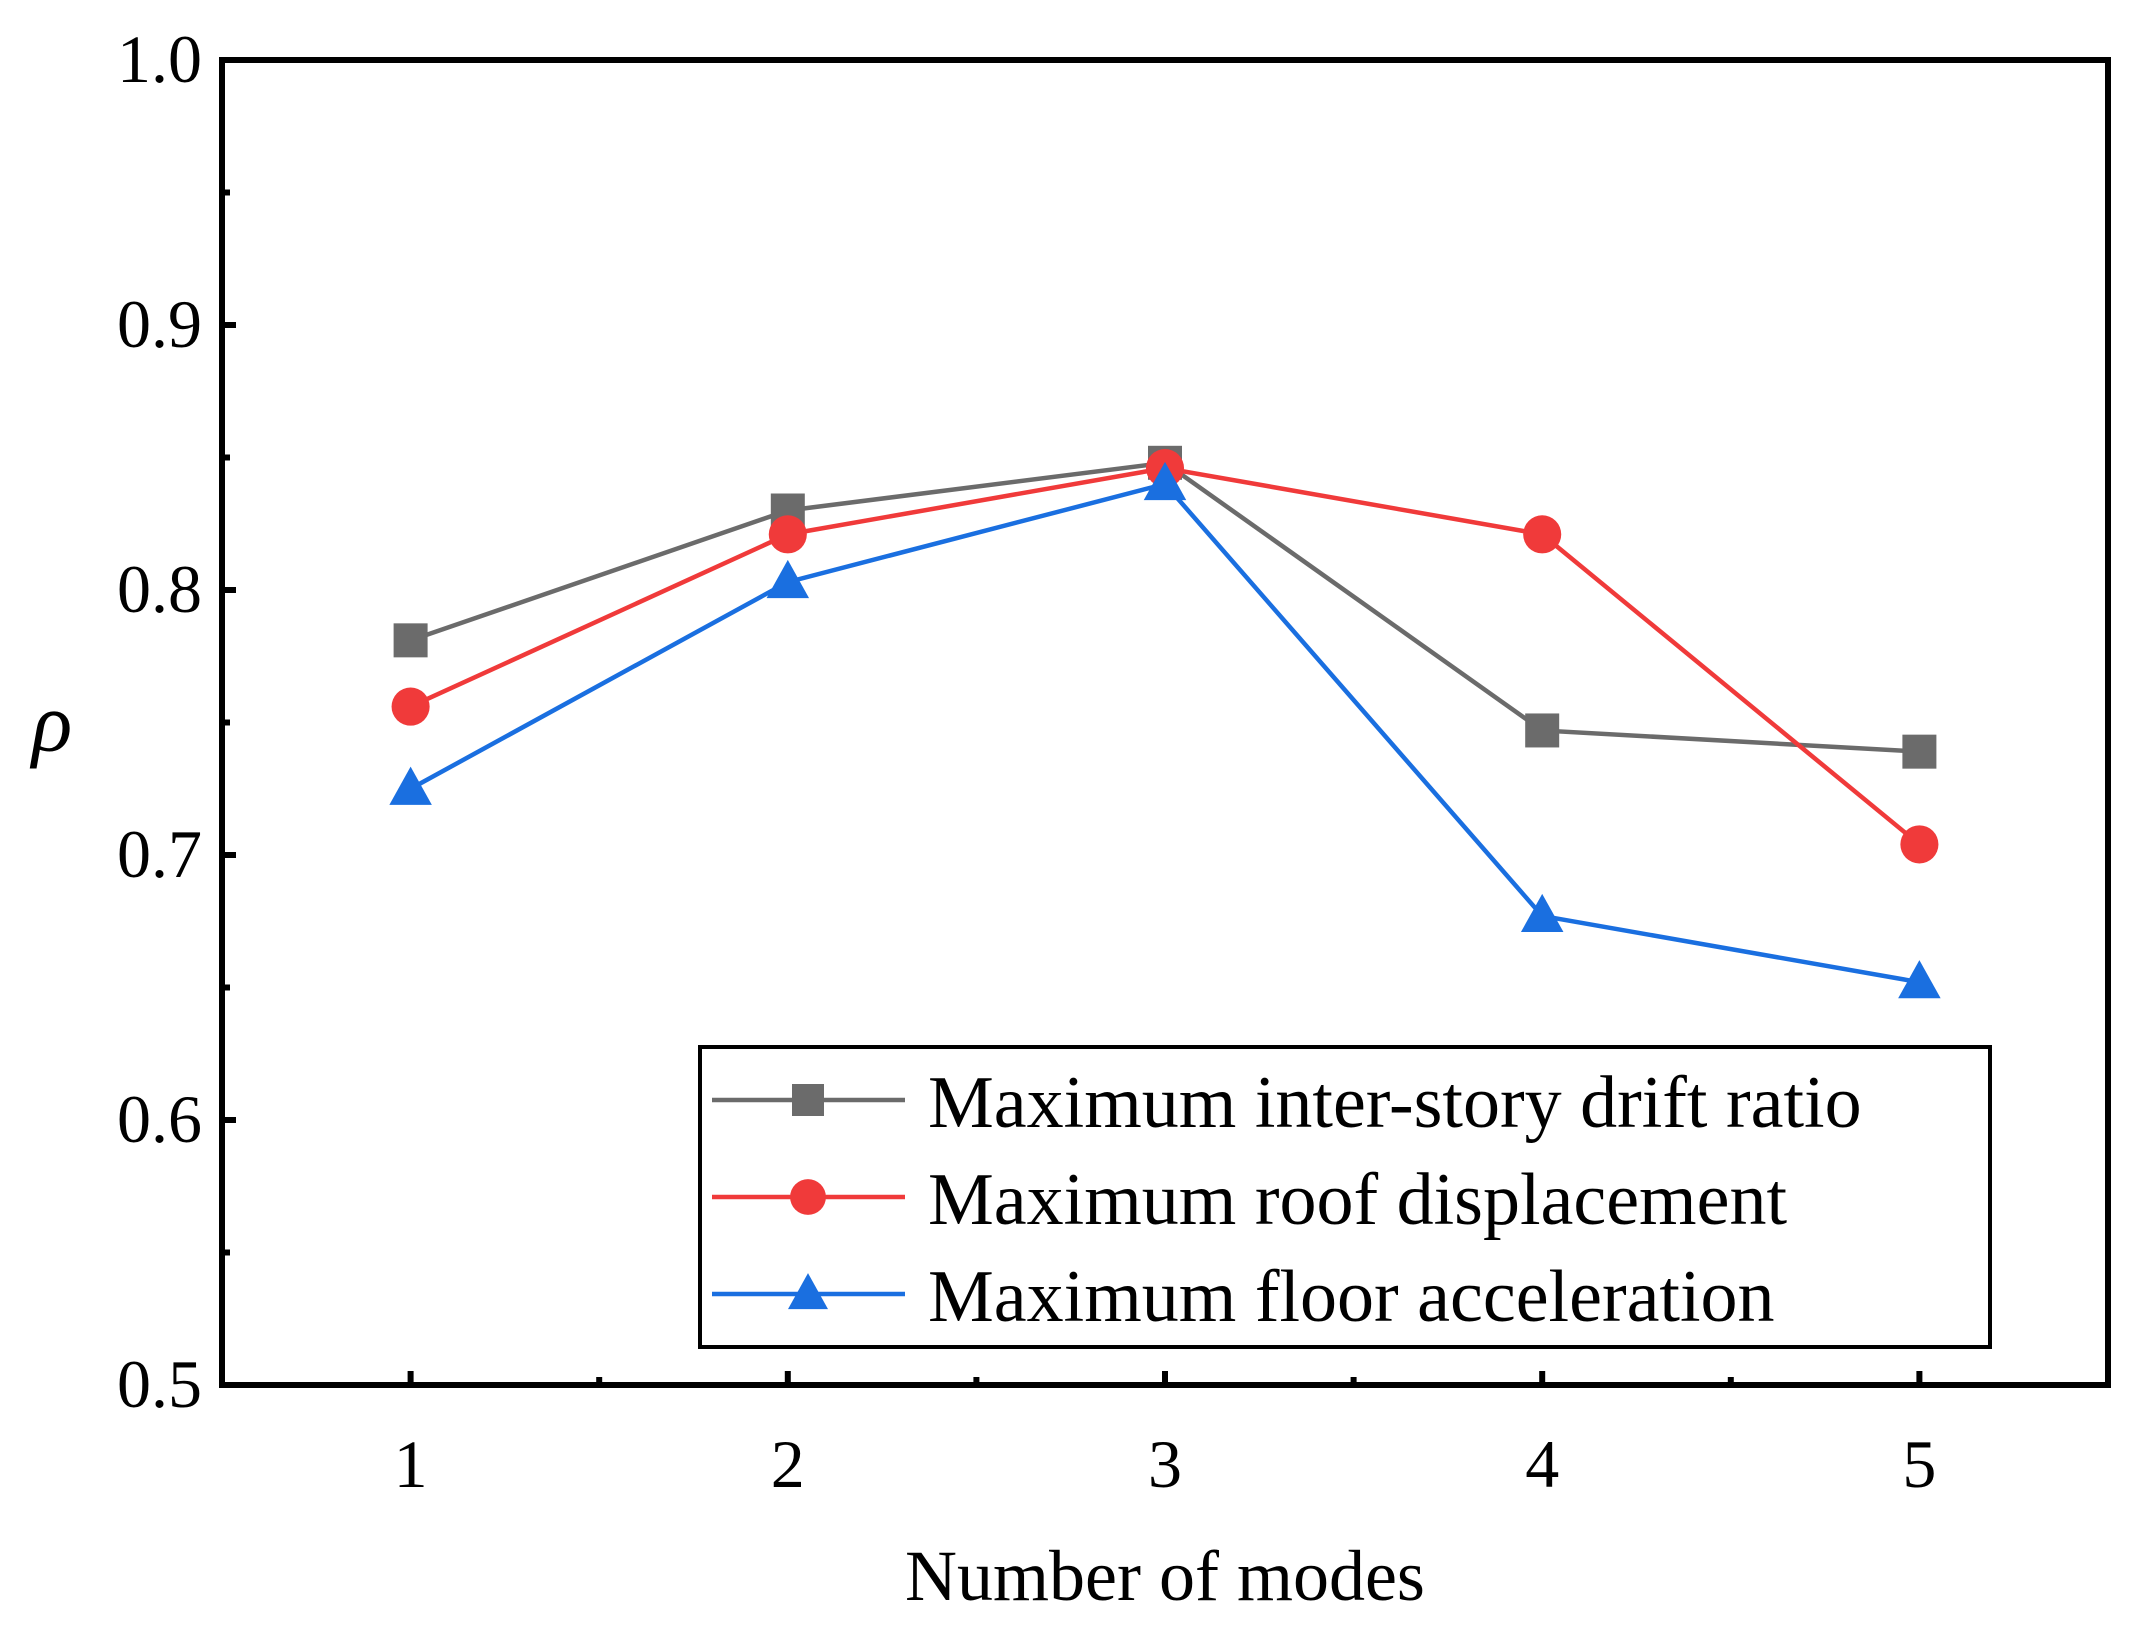 The width and height of the screenshot is (2133, 1634). I want to click on x-axis-title: Number of modes, so click(1165, 1576).